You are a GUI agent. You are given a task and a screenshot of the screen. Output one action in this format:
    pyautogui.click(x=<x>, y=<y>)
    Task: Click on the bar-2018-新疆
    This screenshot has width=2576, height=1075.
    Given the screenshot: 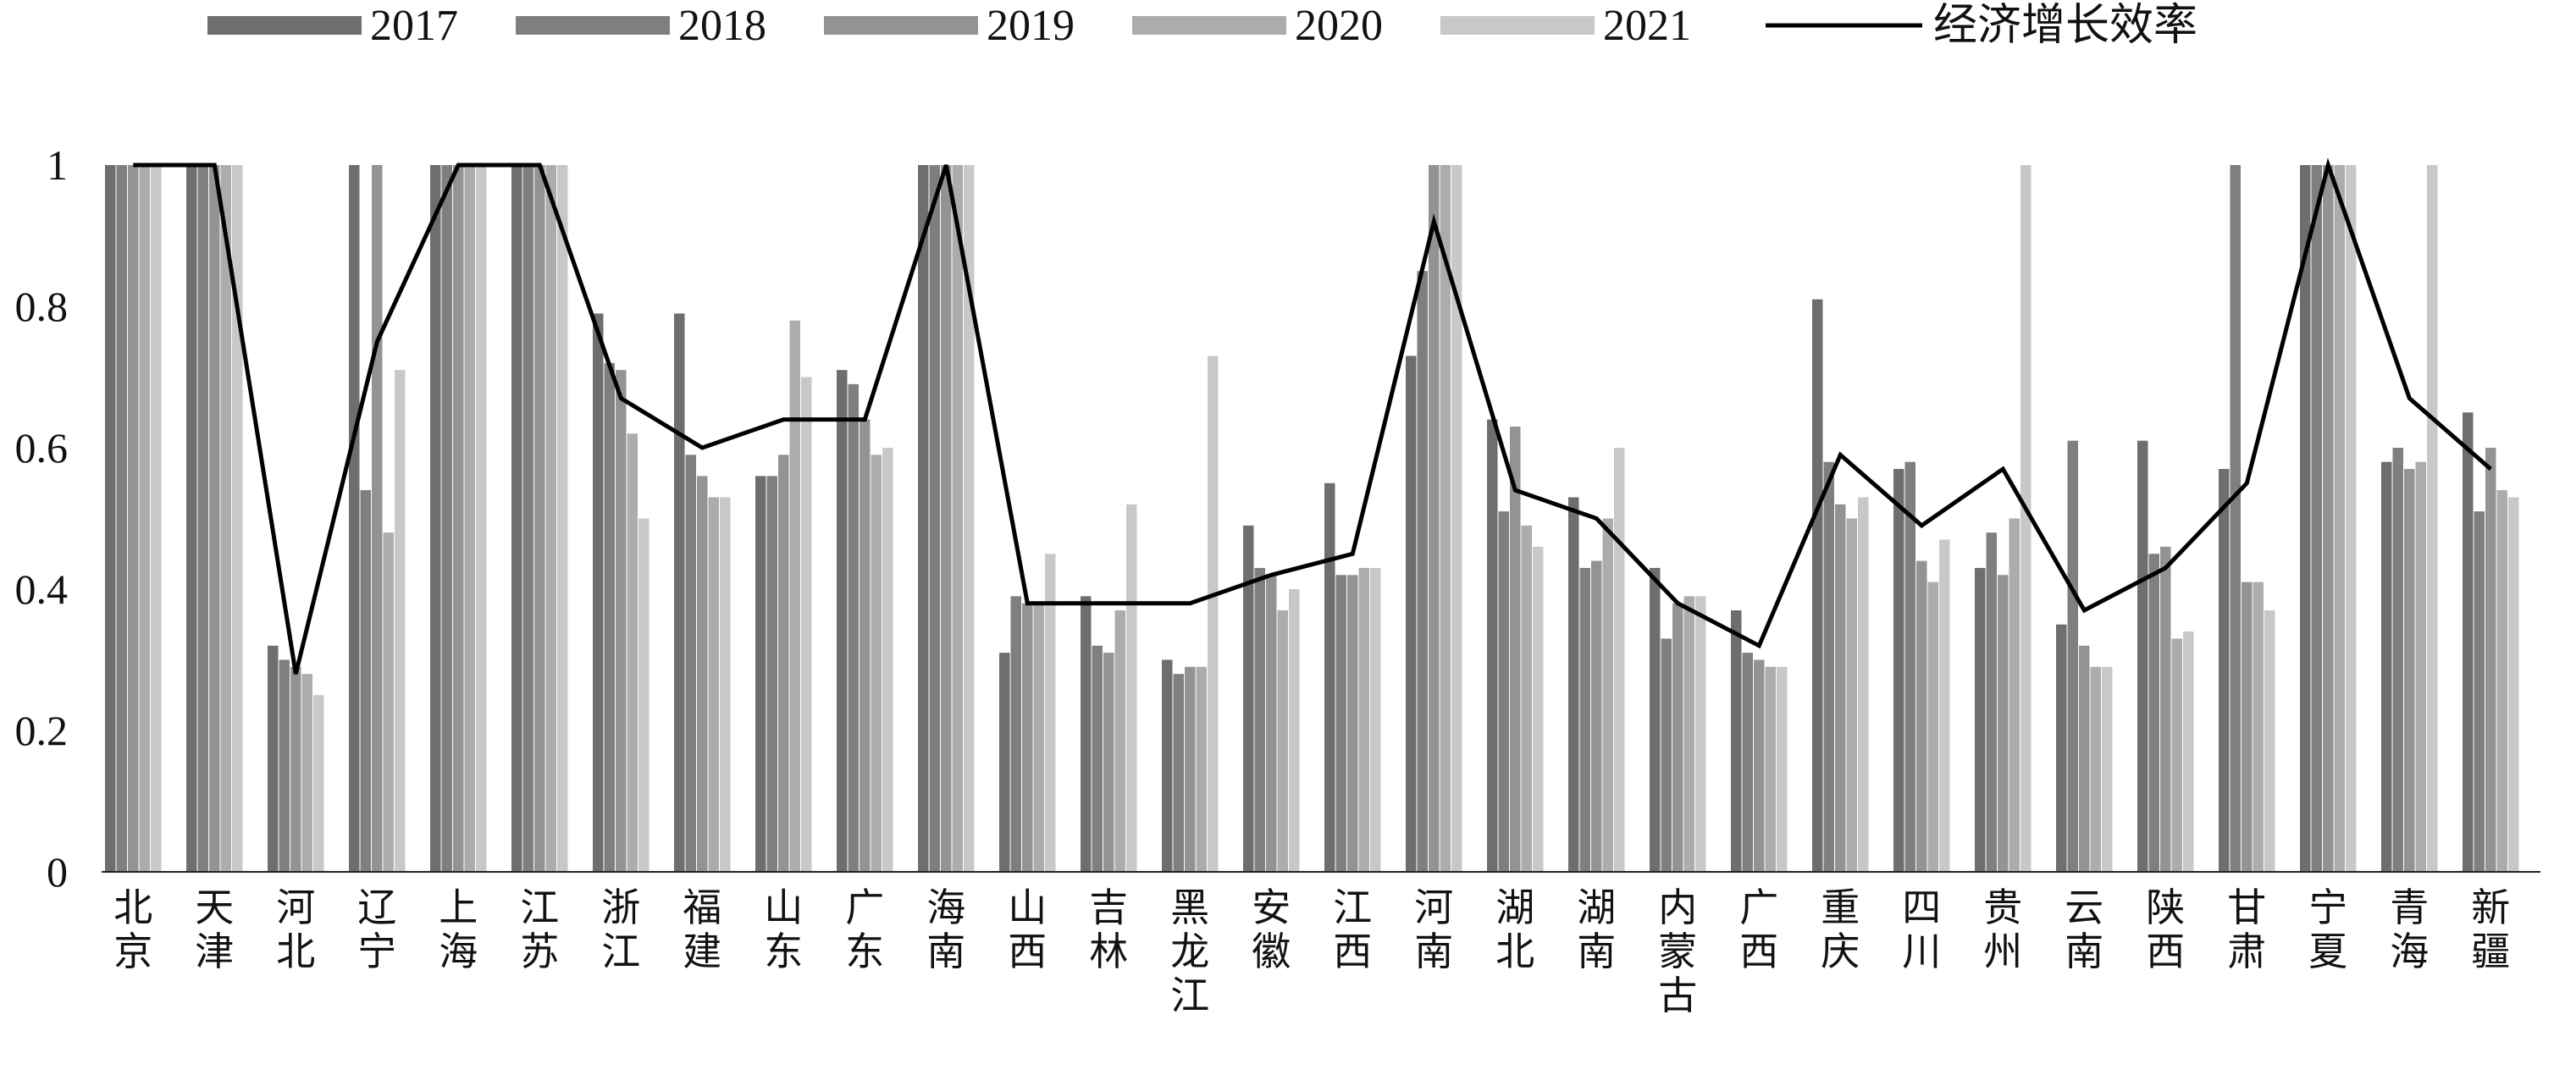 What is the action you would take?
    pyautogui.click(x=2479, y=691)
    